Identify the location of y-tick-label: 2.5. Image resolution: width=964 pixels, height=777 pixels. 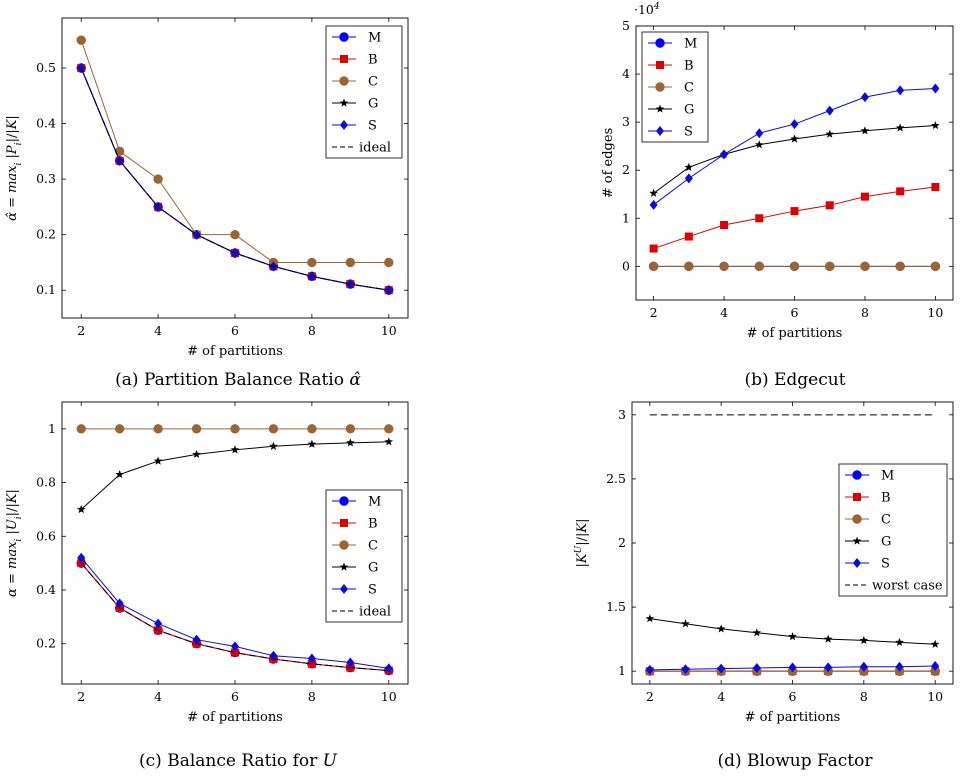
(616, 478).